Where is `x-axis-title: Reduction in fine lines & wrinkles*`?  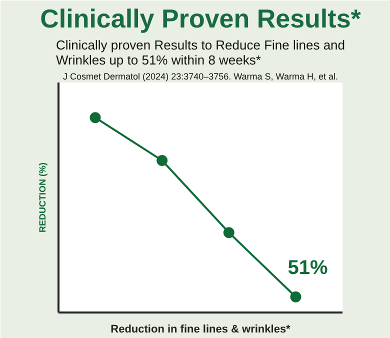
x-axis-title: Reduction in fine lines & wrinkles* is located at coordinates (201, 330).